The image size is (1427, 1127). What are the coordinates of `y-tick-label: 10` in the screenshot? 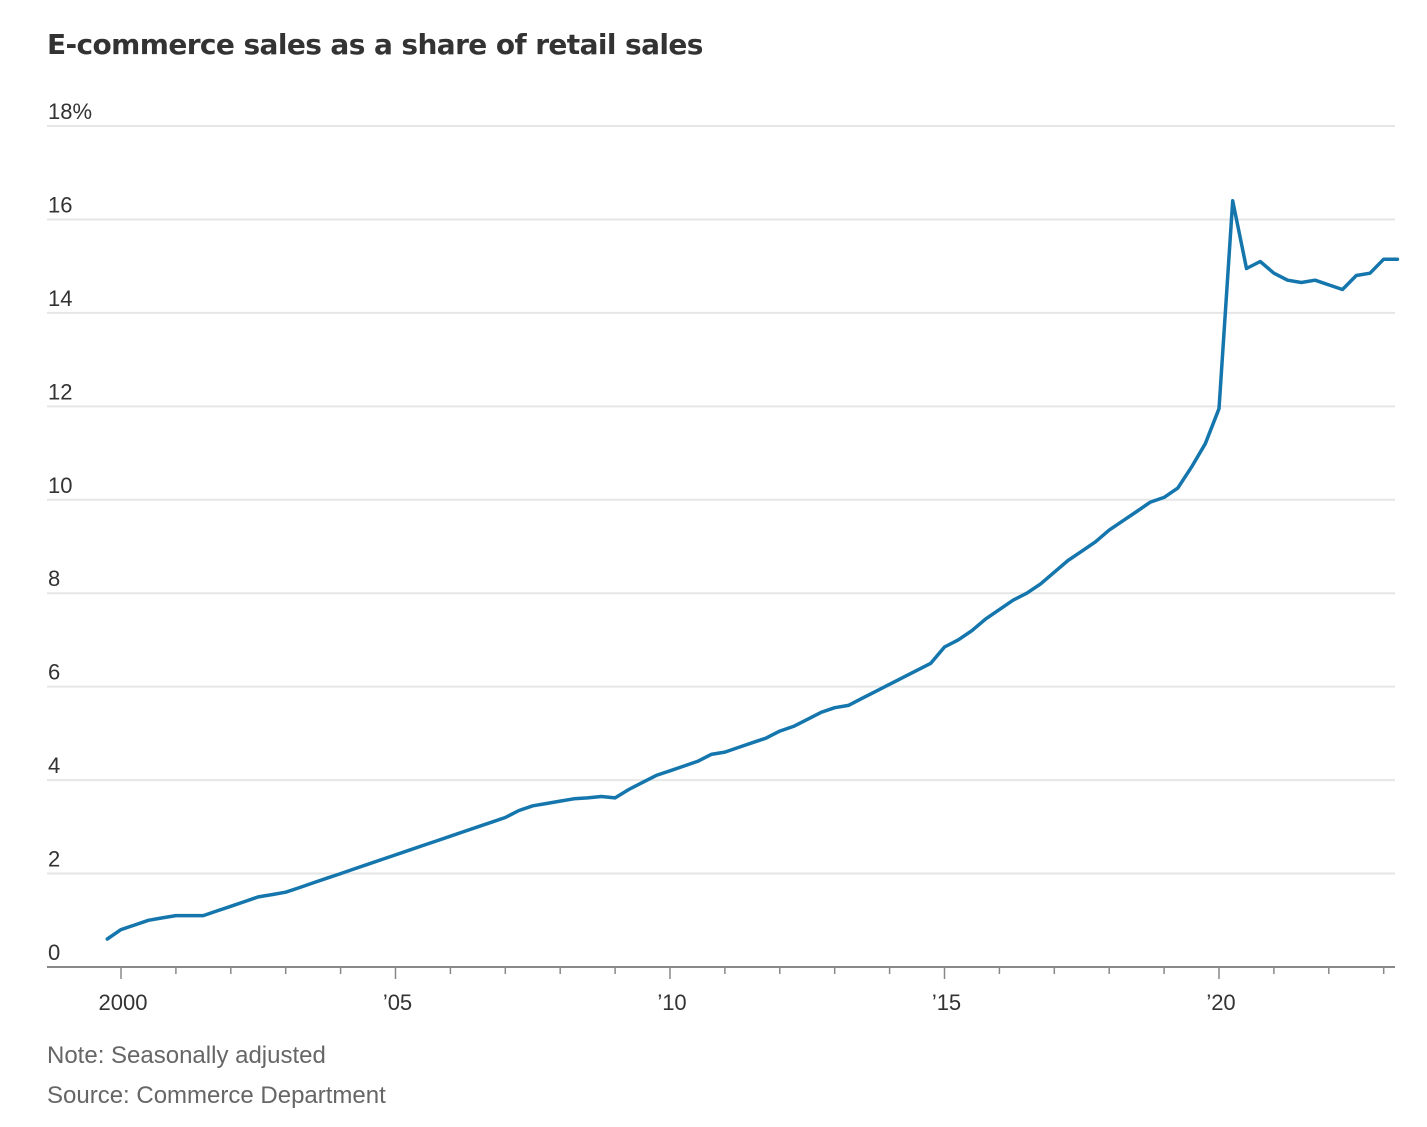 It's located at (60, 485).